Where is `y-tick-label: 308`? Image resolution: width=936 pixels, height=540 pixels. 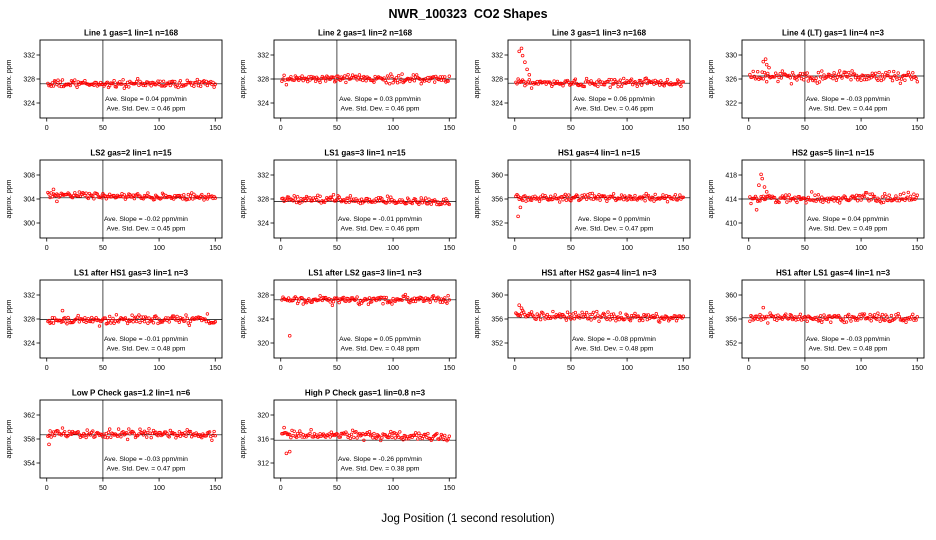 y-tick-label: 308 is located at coordinates (29, 175).